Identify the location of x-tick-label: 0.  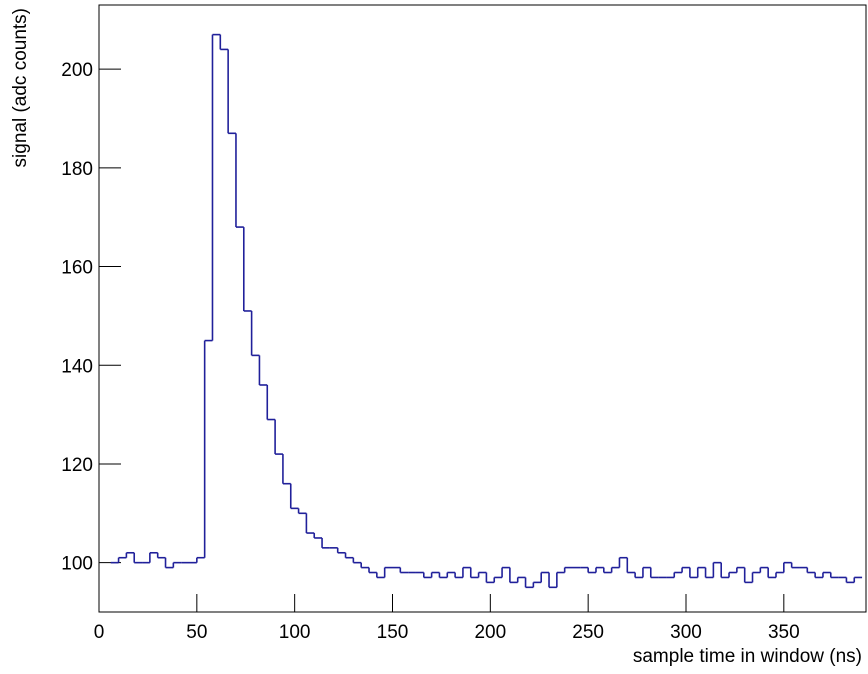
(99, 632).